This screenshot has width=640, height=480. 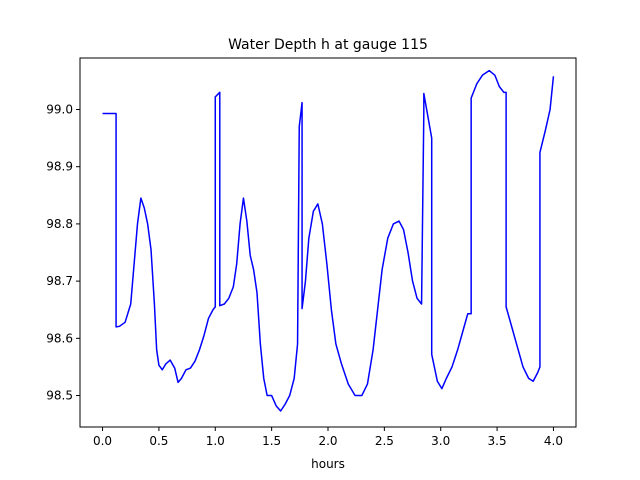 I want to click on x-axis: 0.0 0.5 1.0 1.5 2.0 2.5 3.0 3.5 4.0, so click(x=328, y=437).